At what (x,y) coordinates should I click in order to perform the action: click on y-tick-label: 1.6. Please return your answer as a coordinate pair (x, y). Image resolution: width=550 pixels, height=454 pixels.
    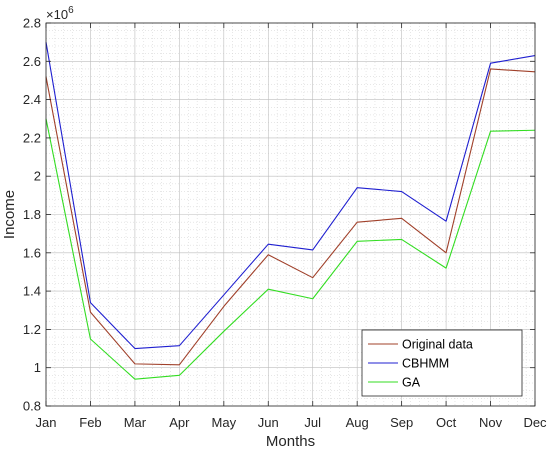
    Looking at the image, I should click on (32, 252).